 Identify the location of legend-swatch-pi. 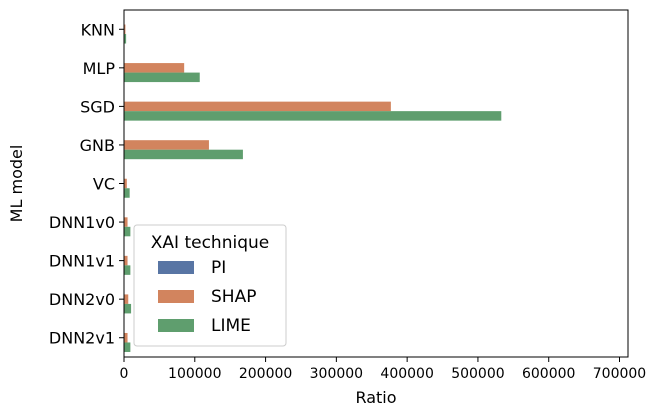
(176, 267).